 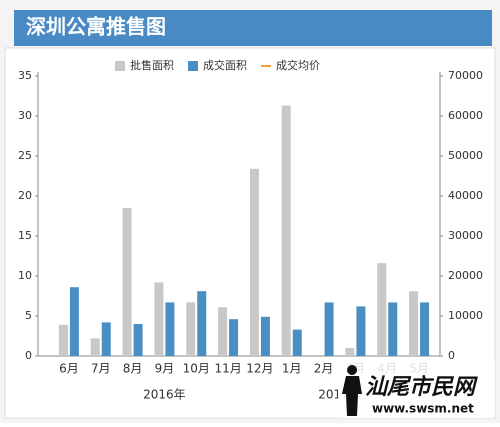 What do you see at coordinates (225, 65) in the screenshot?
I see `legend-label: 成交面积` at bounding box center [225, 65].